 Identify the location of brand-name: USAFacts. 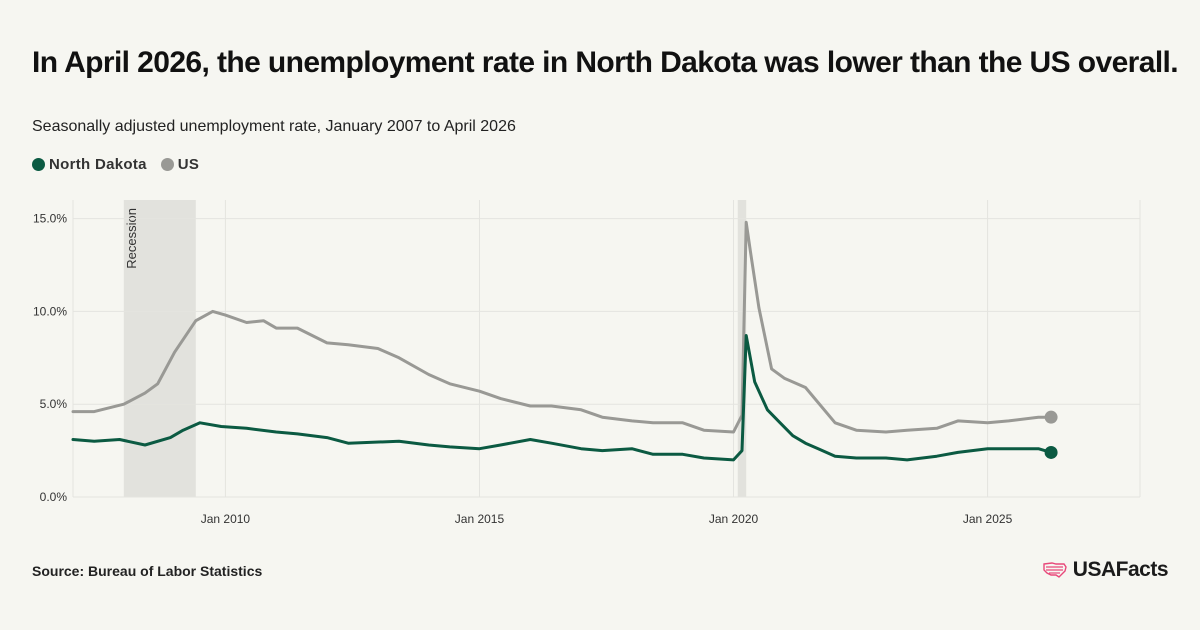
(1120, 569).